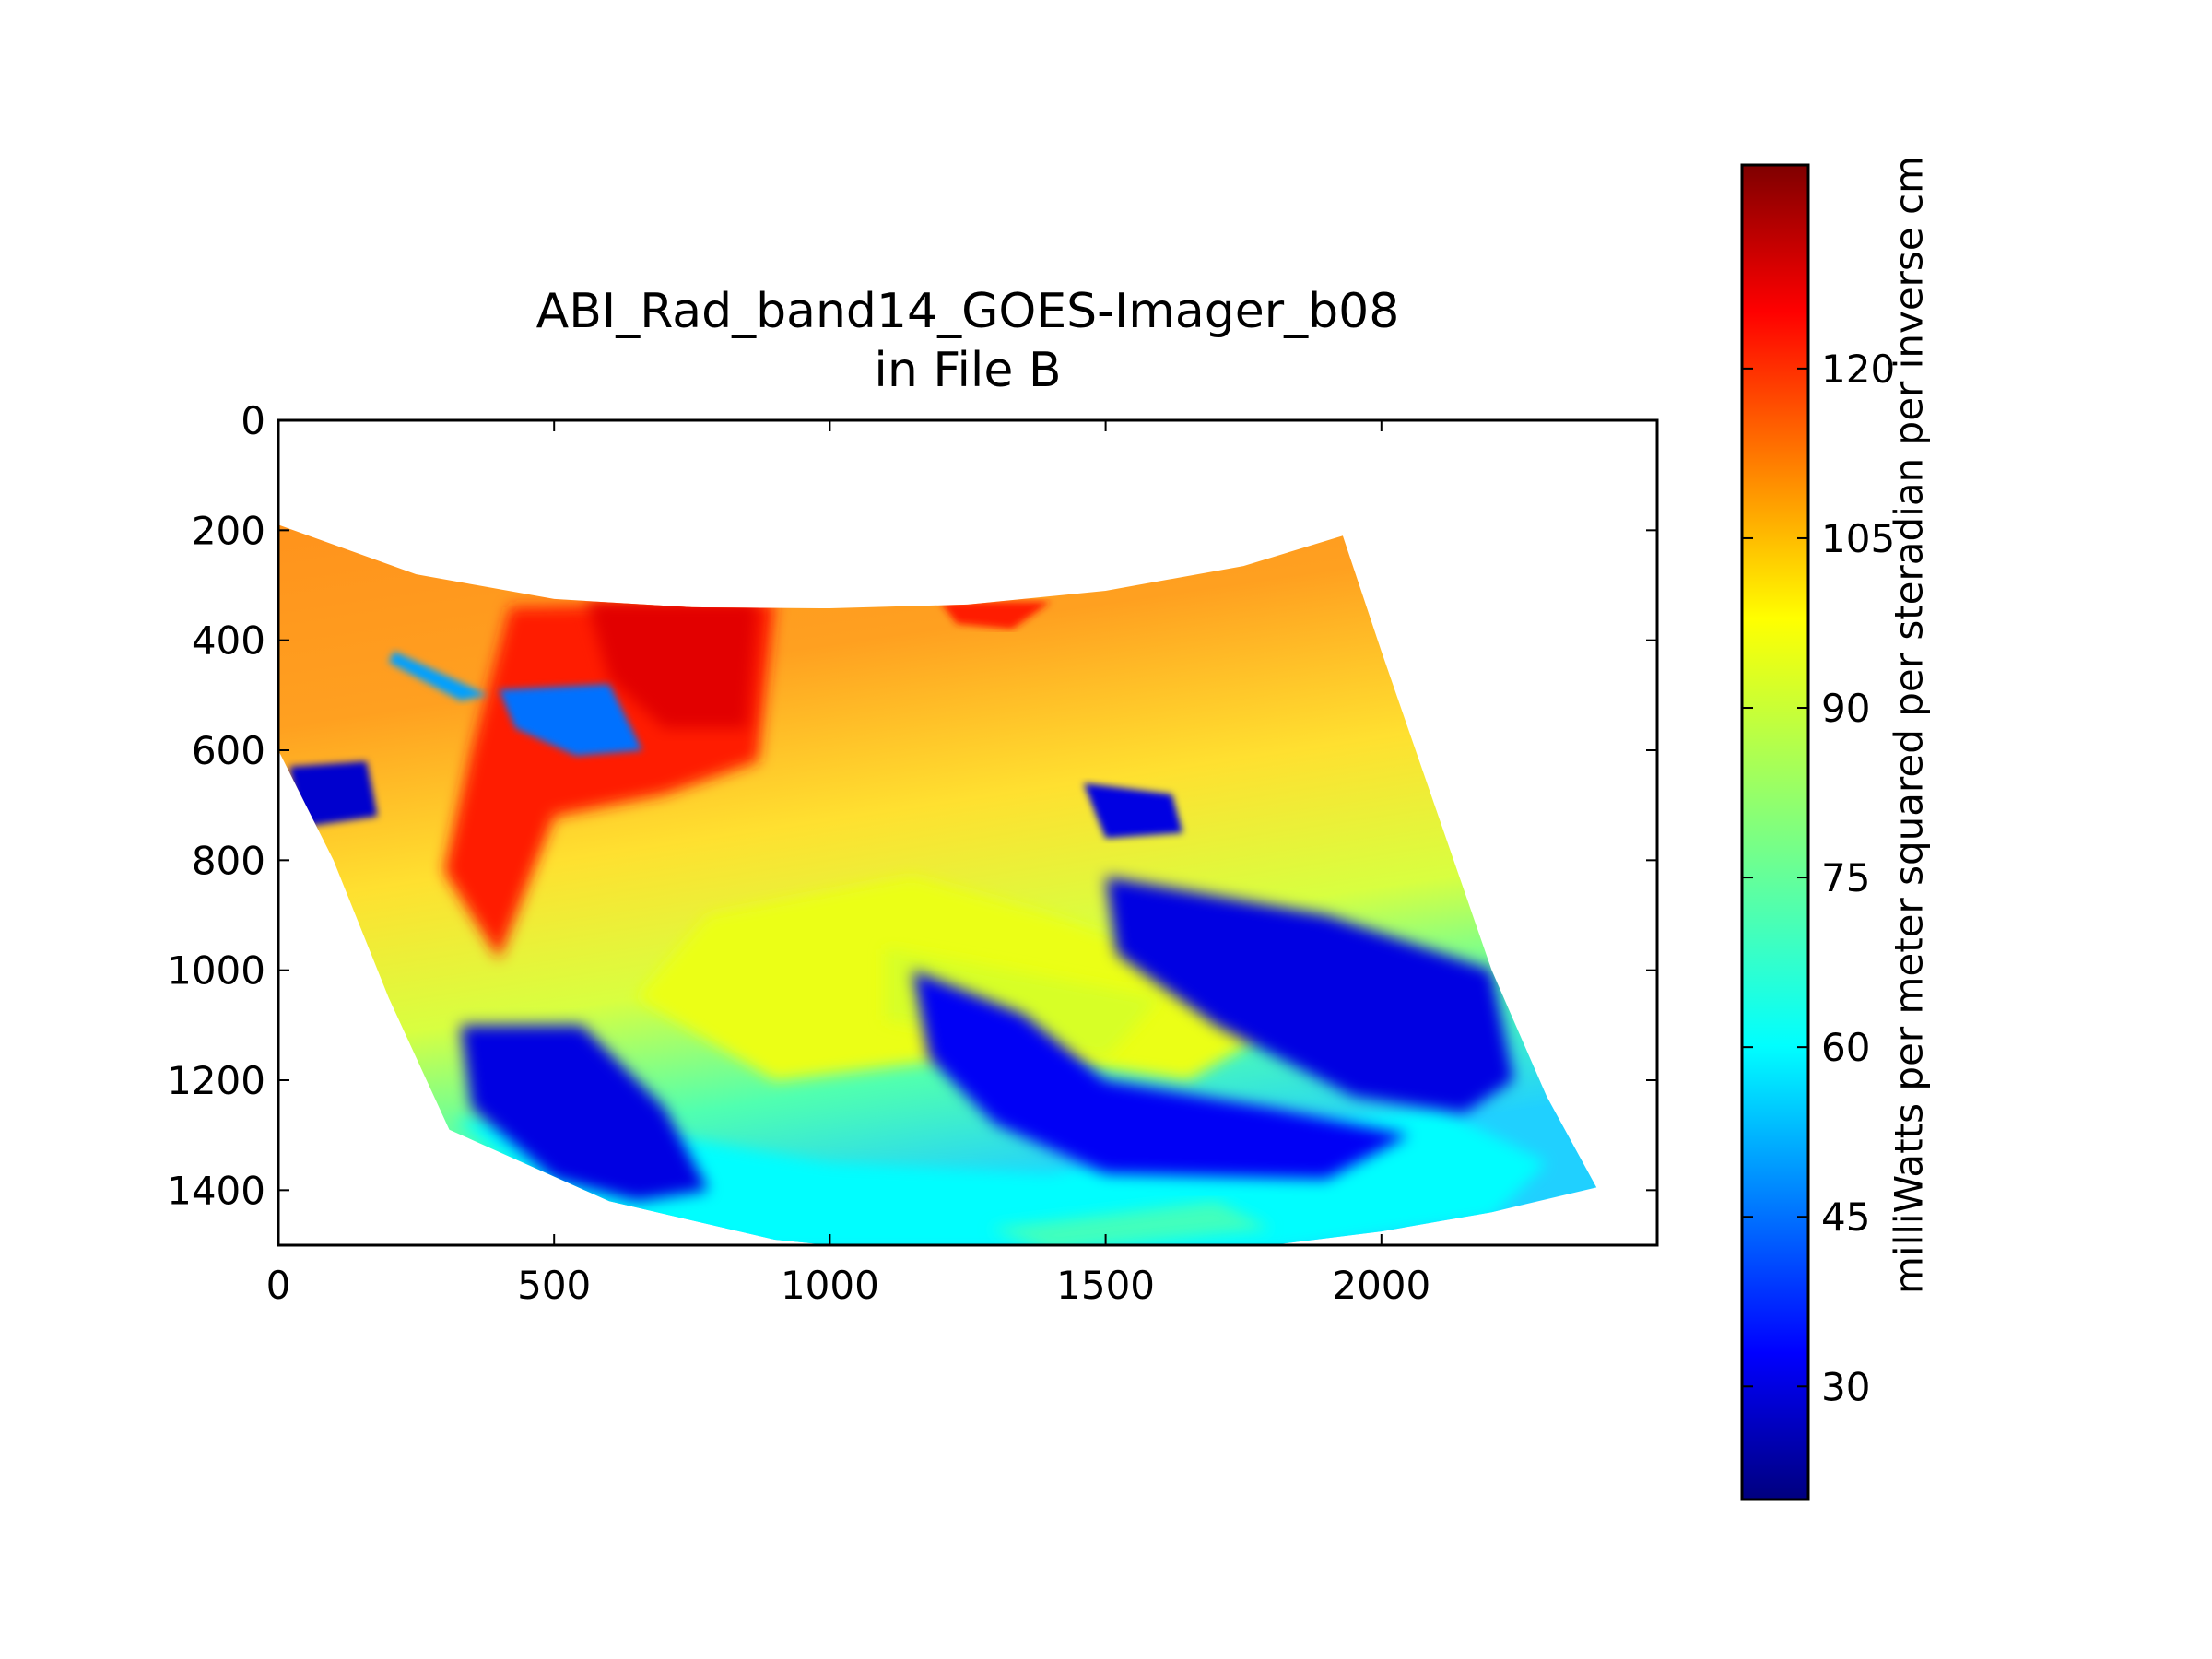 Image resolution: width=2212 pixels, height=1659 pixels. What do you see at coordinates (216, 1190) in the screenshot?
I see `y-tick-label: 1400` at bounding box center [216, 1190].